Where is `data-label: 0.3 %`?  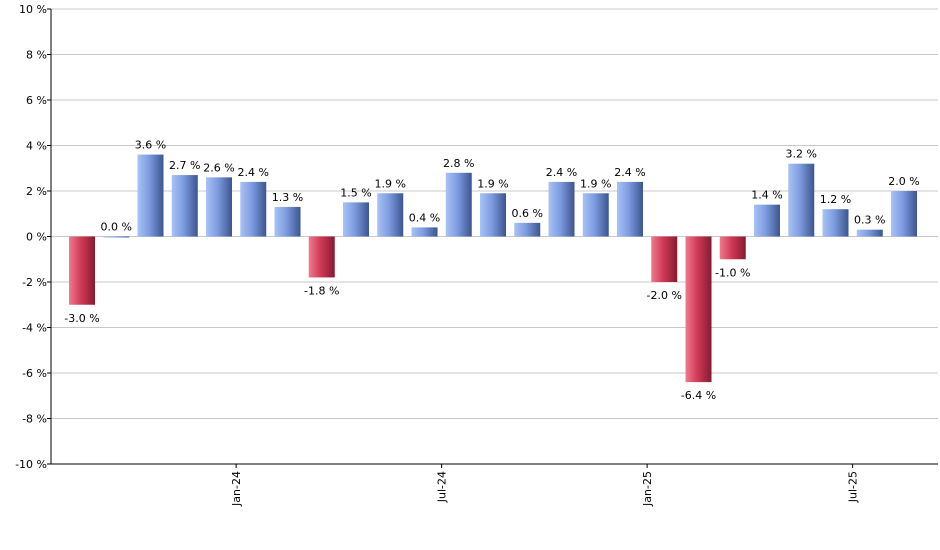
data-label: 0.3 % is located at coordinates (869, 220).